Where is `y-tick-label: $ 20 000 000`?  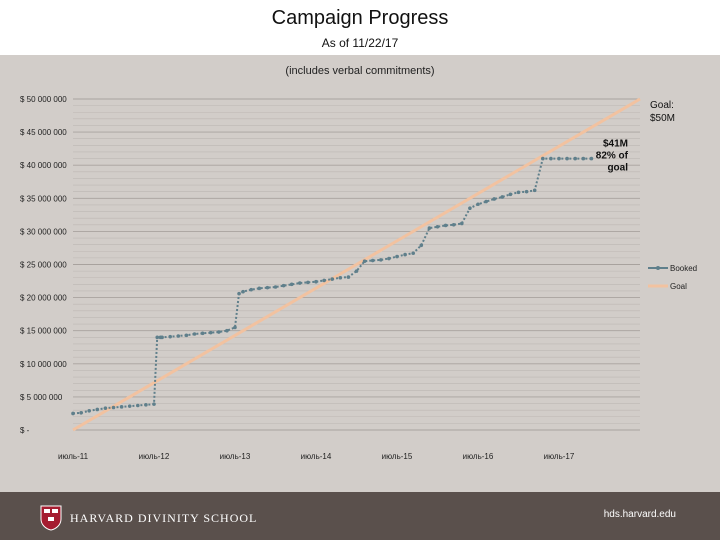
y-tick-label: $ 20 000 000 is located at coordinates (43, 298).